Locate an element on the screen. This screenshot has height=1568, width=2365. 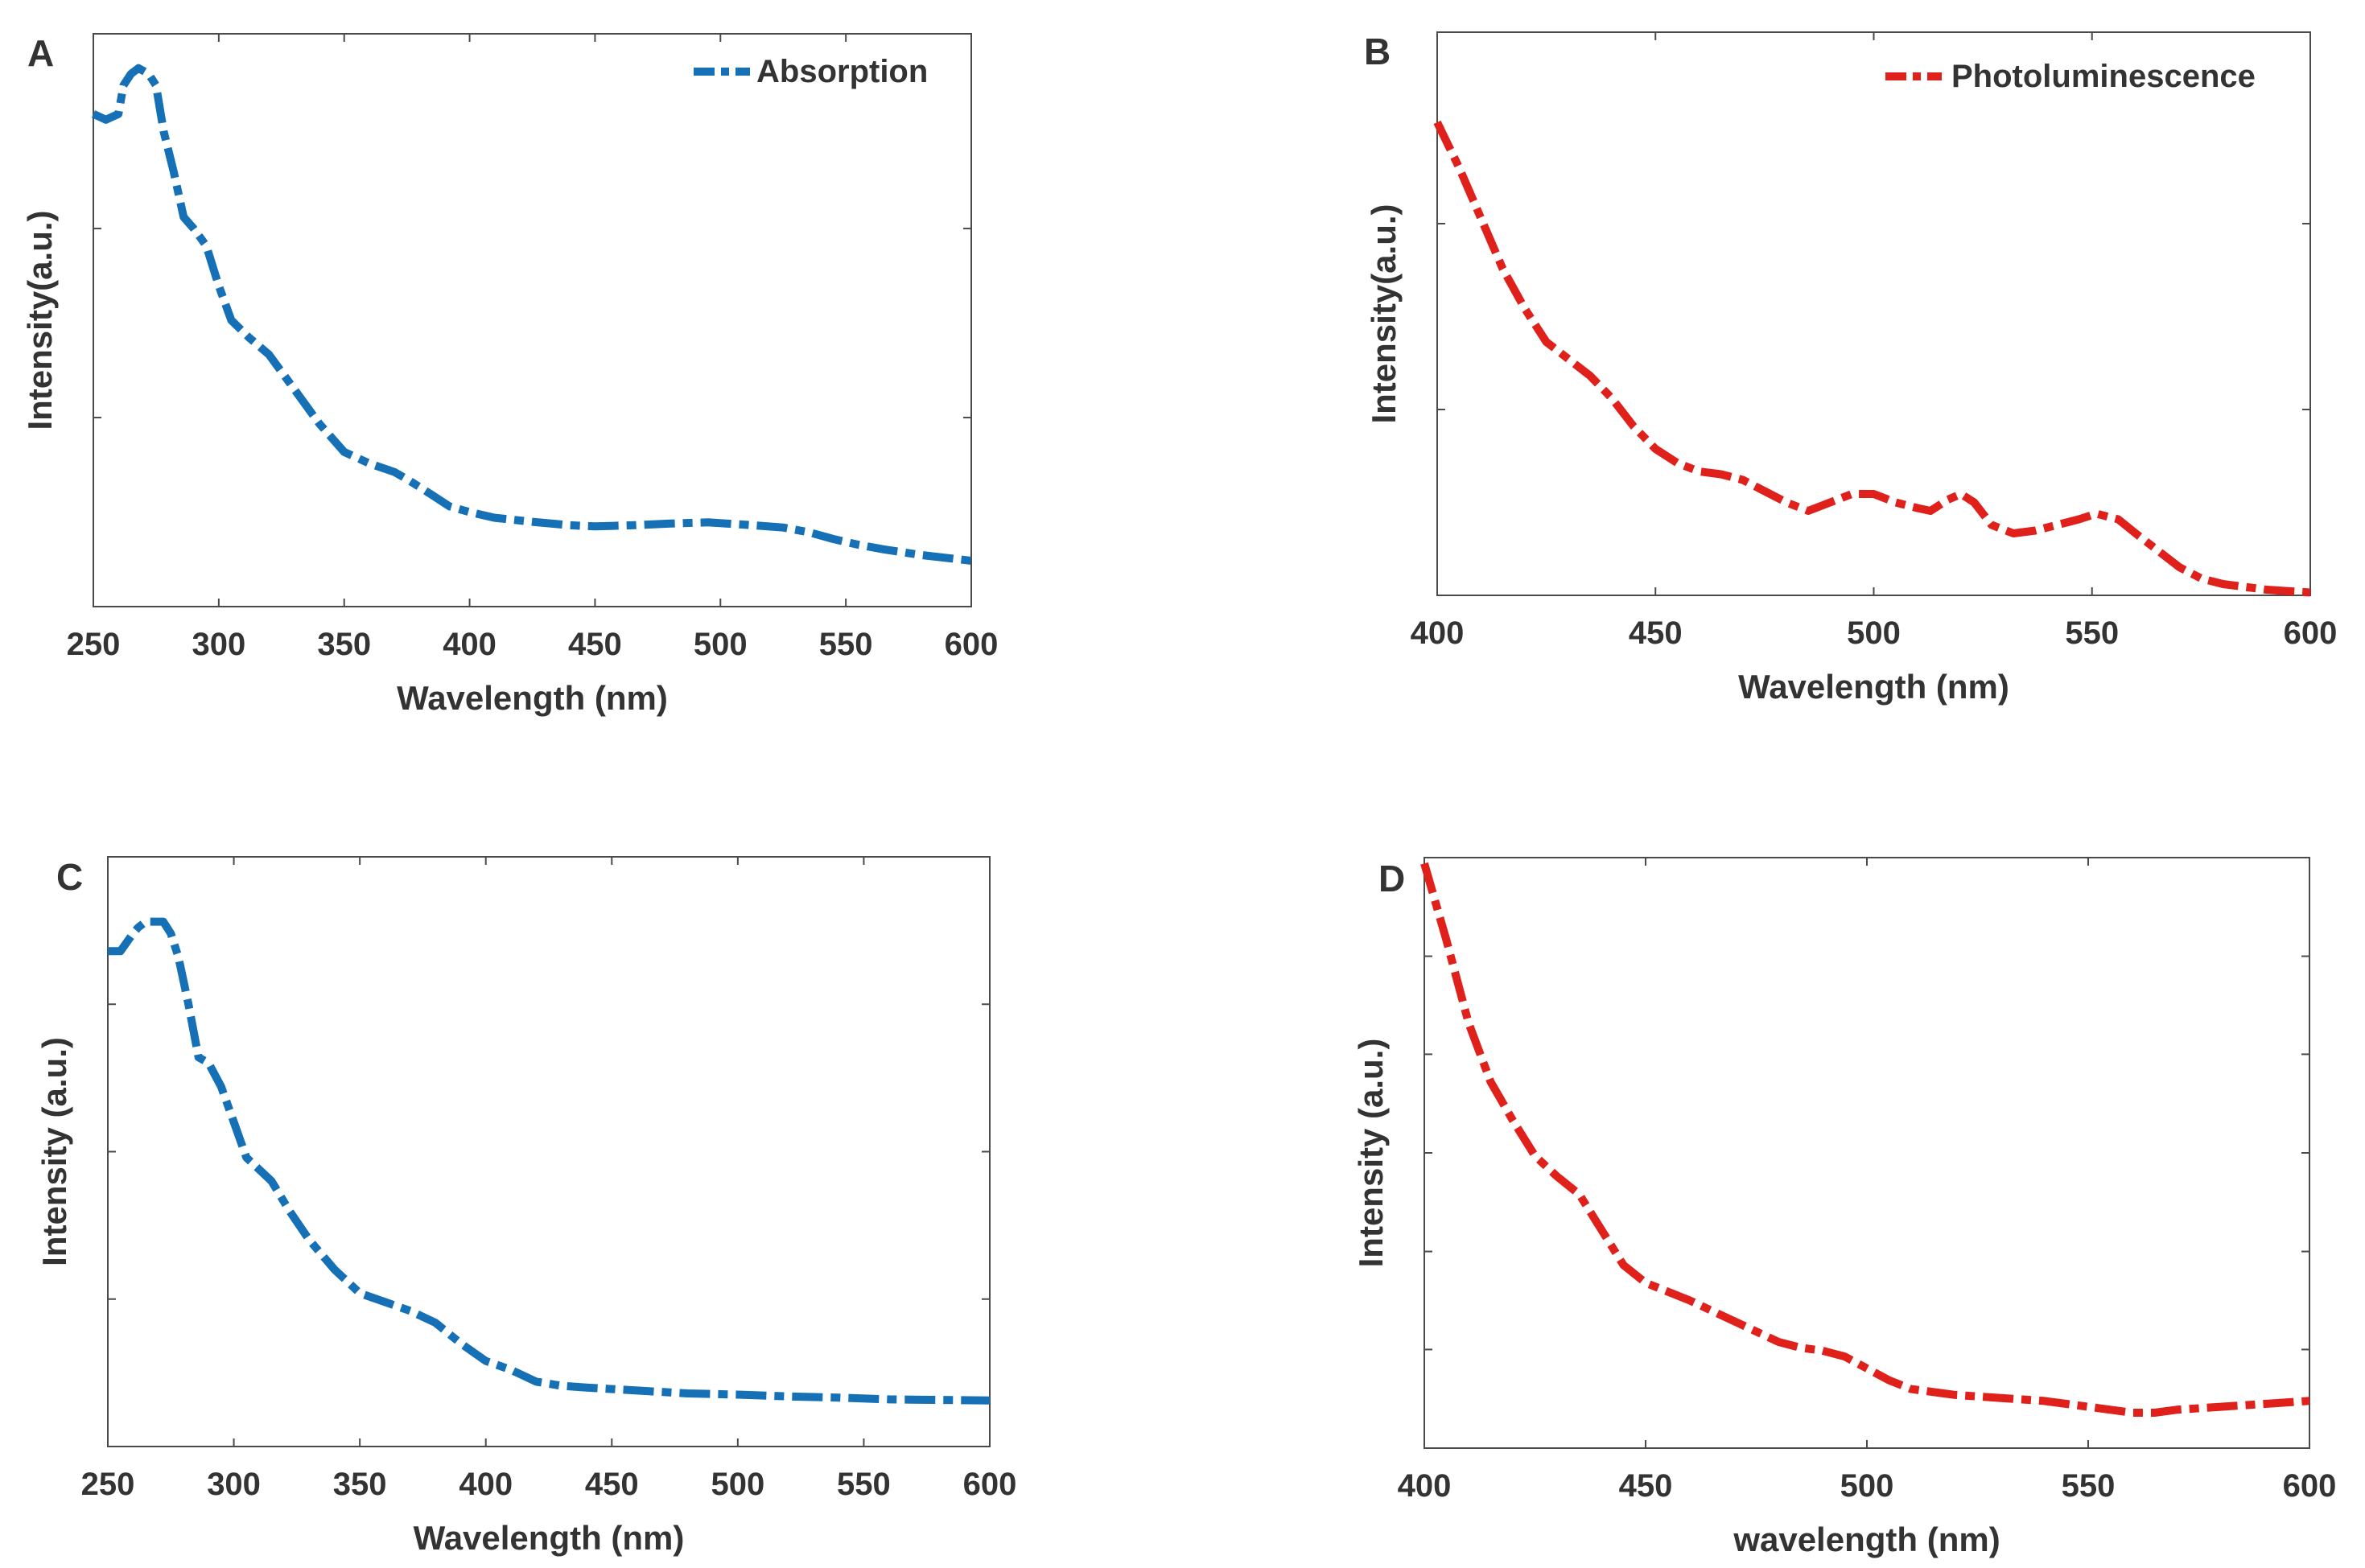
panel-label: C is located at coordinates (69, 877).